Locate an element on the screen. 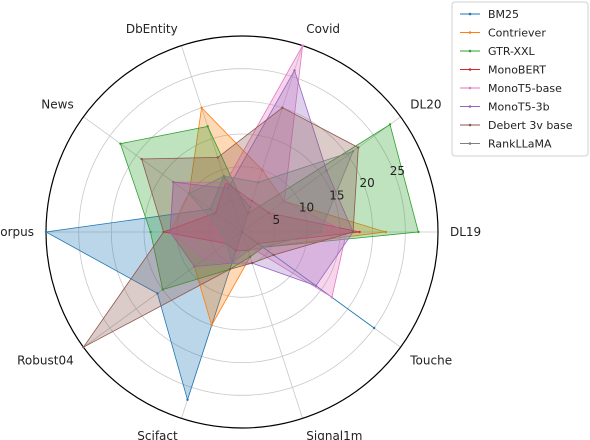  series-point-monot5-3b-dbentity is located at coordinates (228, 188).